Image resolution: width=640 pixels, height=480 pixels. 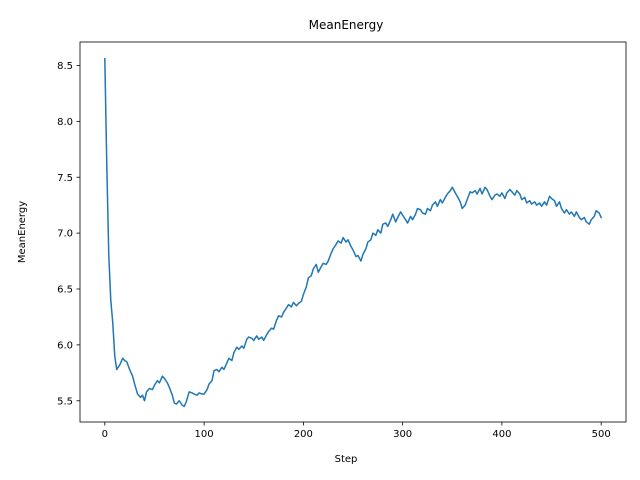 I want to click on x-tick-label: 100, so click(x=204, y=434).